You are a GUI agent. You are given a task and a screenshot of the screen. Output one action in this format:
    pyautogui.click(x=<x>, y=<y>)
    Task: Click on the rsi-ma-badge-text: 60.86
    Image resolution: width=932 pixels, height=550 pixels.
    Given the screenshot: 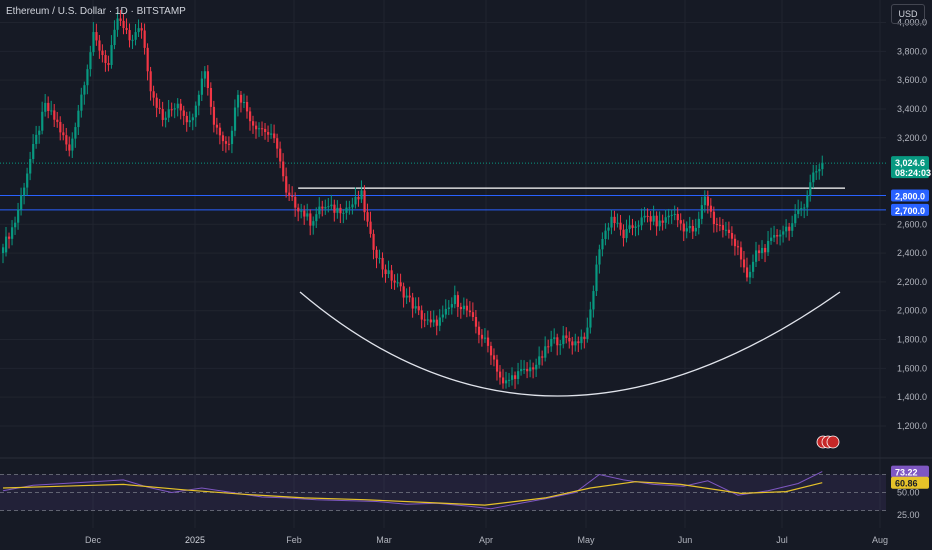 What is the action you would take?
    pyautogui.click(x=906, y=484)
    